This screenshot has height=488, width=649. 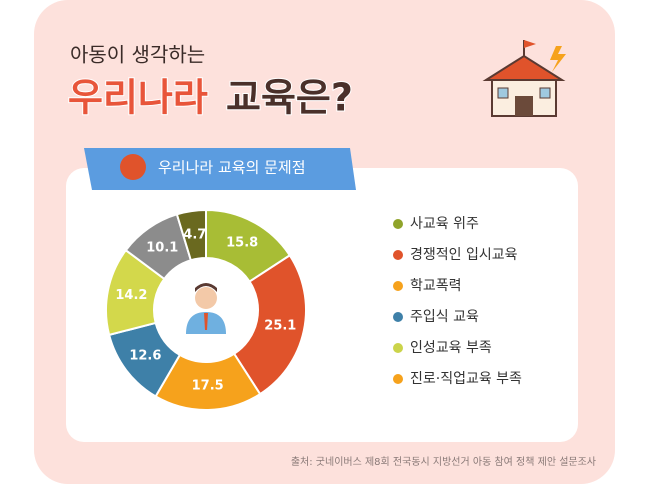 What do you see at coordinates (444, 317) in the screenshot?
I see `legend-label: 주입식 교육` at bounding box center [444, 317].